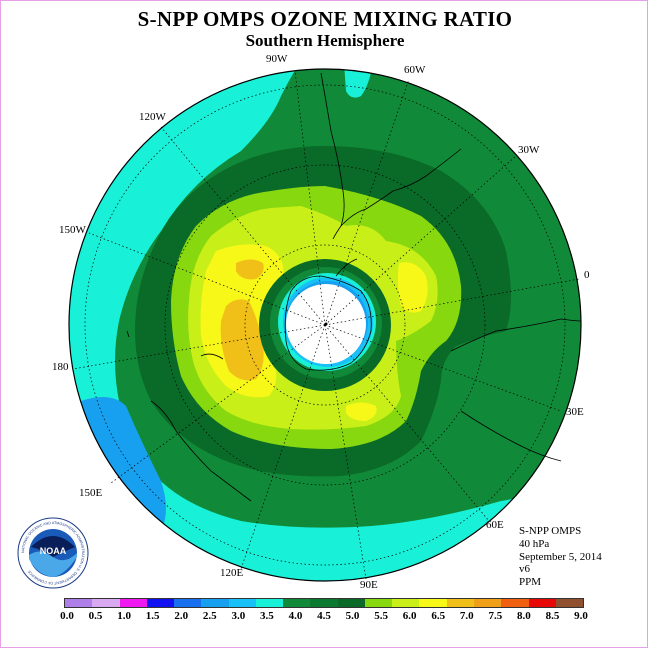 The height and width of the screenshot is (648, 648). What do you see at coordinates (524, 569) in the screenshot?
I see `info-version: v6` at bounding box center [524, 569].